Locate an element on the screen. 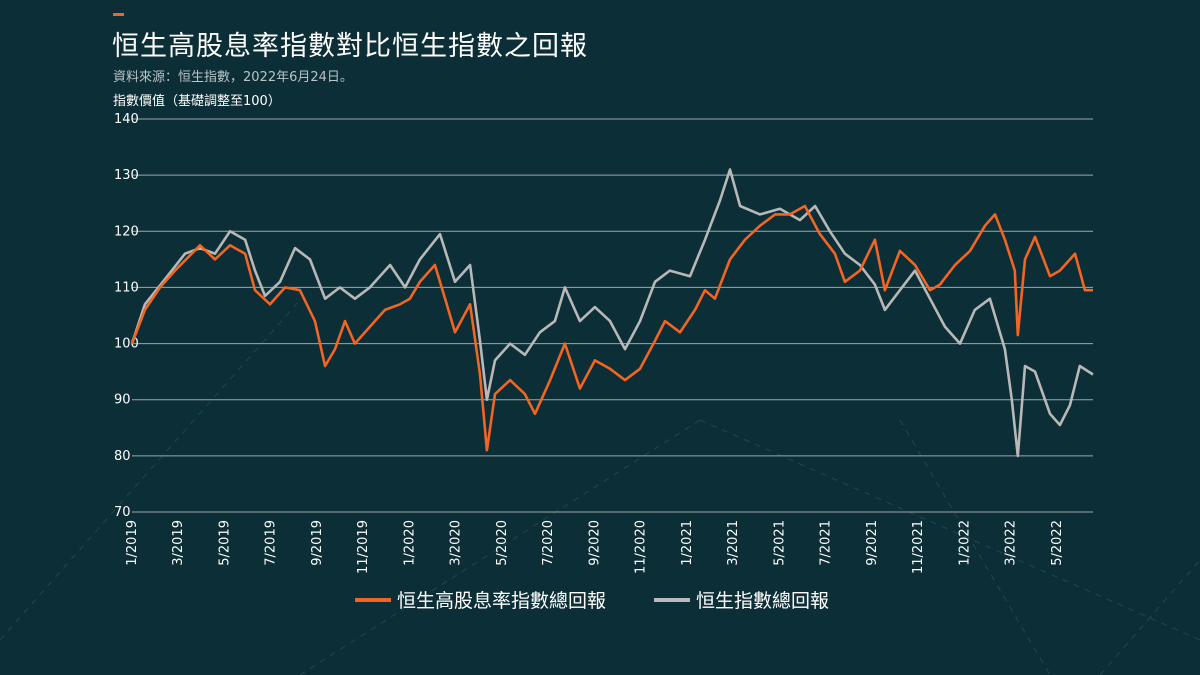 The width and height of the screenshot is (1200, 675). x-tick-label: 3/2021 is located at coordinates (733, 543).